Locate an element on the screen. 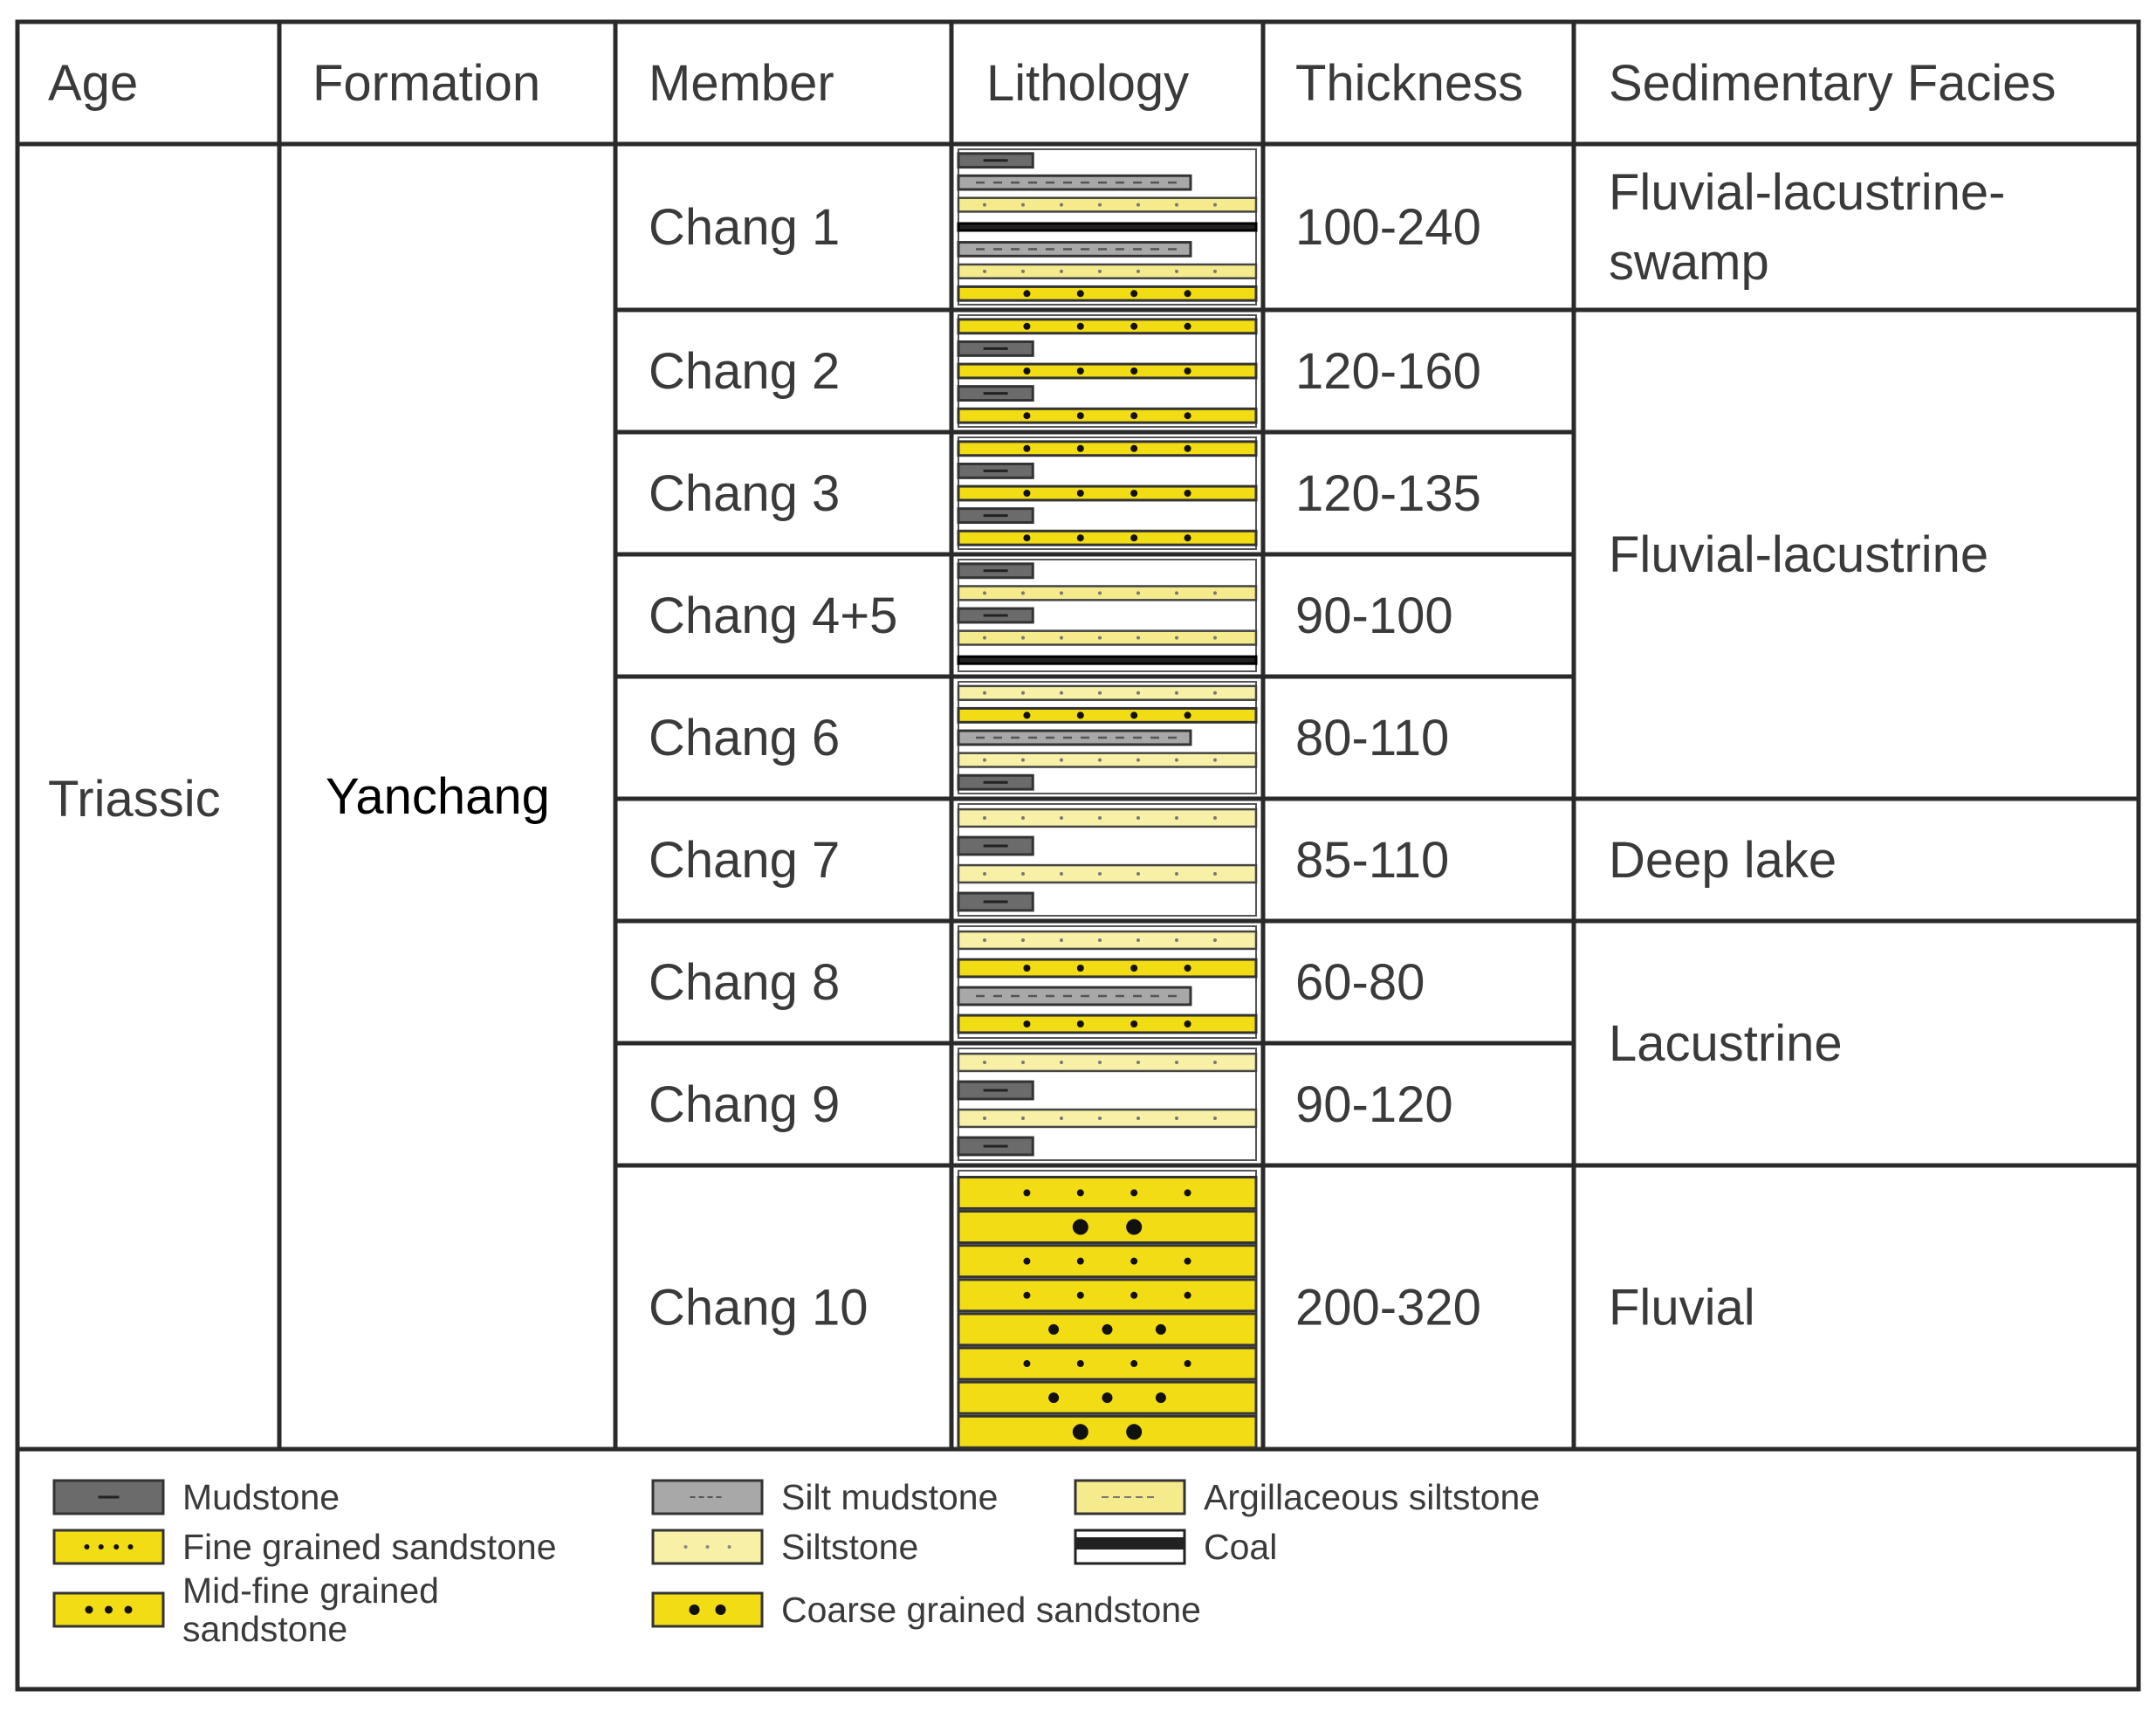 The image size is (2156, 1711). facies-label: Fluvial-lacustrine is located at coordinates (1798, 554).